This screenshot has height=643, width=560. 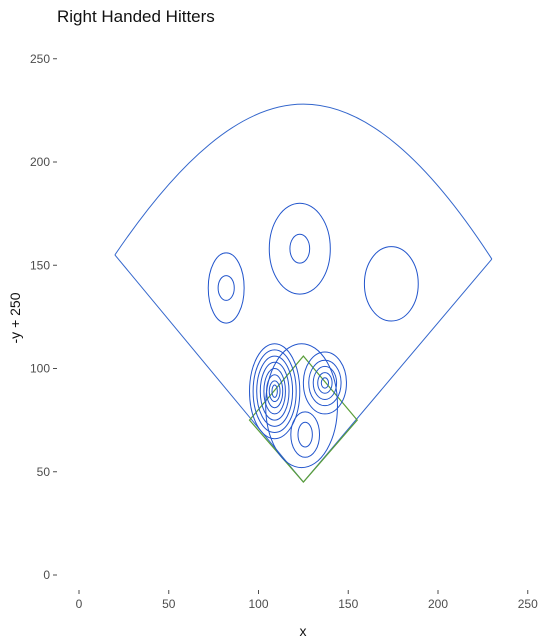 What do you see at coordinates (44, 472) in the screenshot?
I see `y-tick-label: 50` at bounding box center [44, 472].